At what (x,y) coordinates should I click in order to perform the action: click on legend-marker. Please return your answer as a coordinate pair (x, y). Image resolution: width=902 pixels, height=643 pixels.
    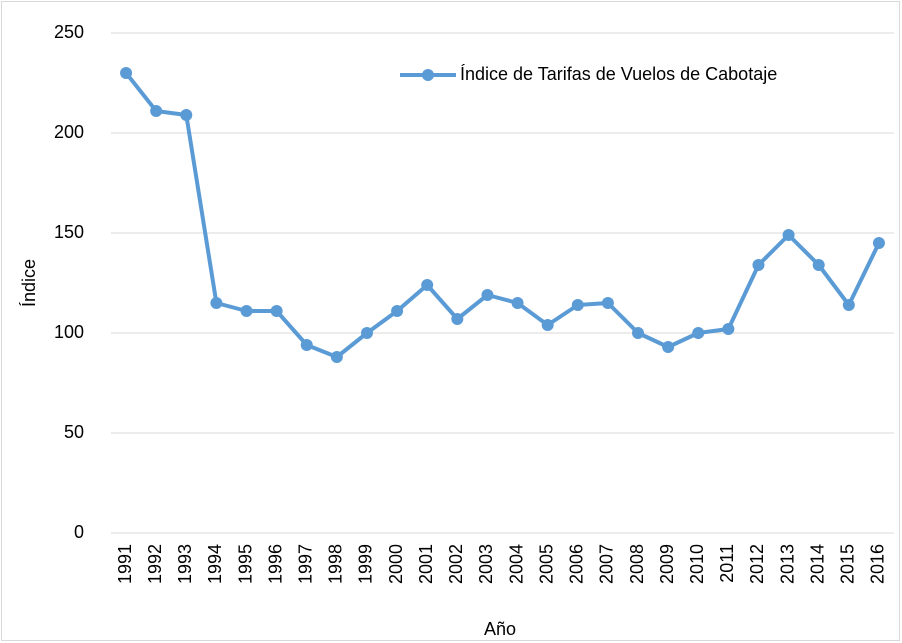
    Looking at the image, I should click on (428, 75).